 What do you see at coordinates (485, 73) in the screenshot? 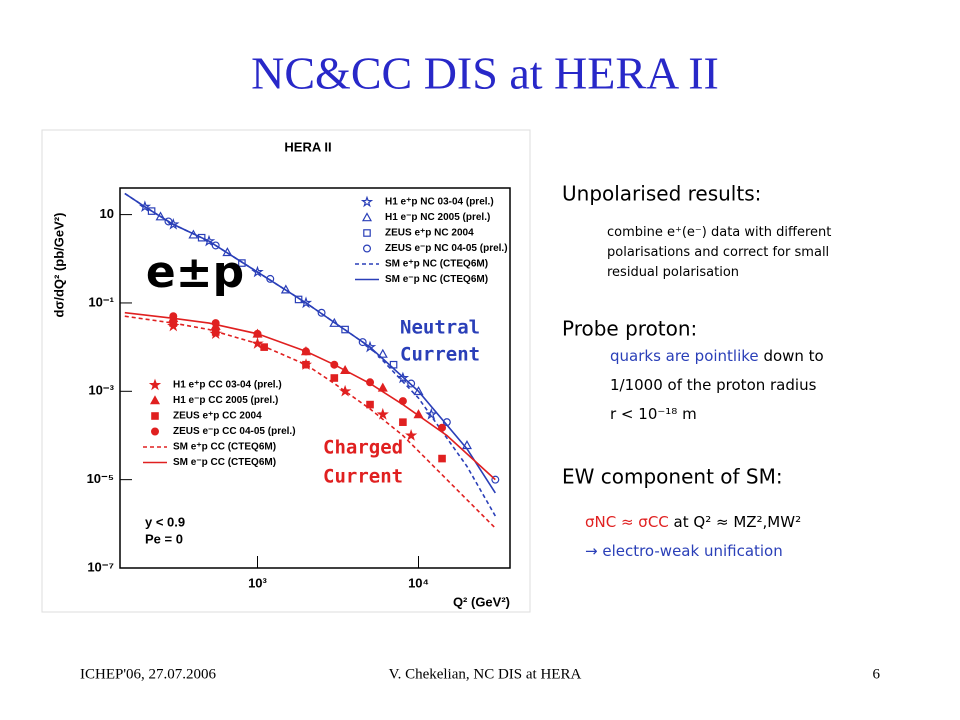
I see `slide-title: NC&CC DIS at HERA II` at bounding box center [485, 73].